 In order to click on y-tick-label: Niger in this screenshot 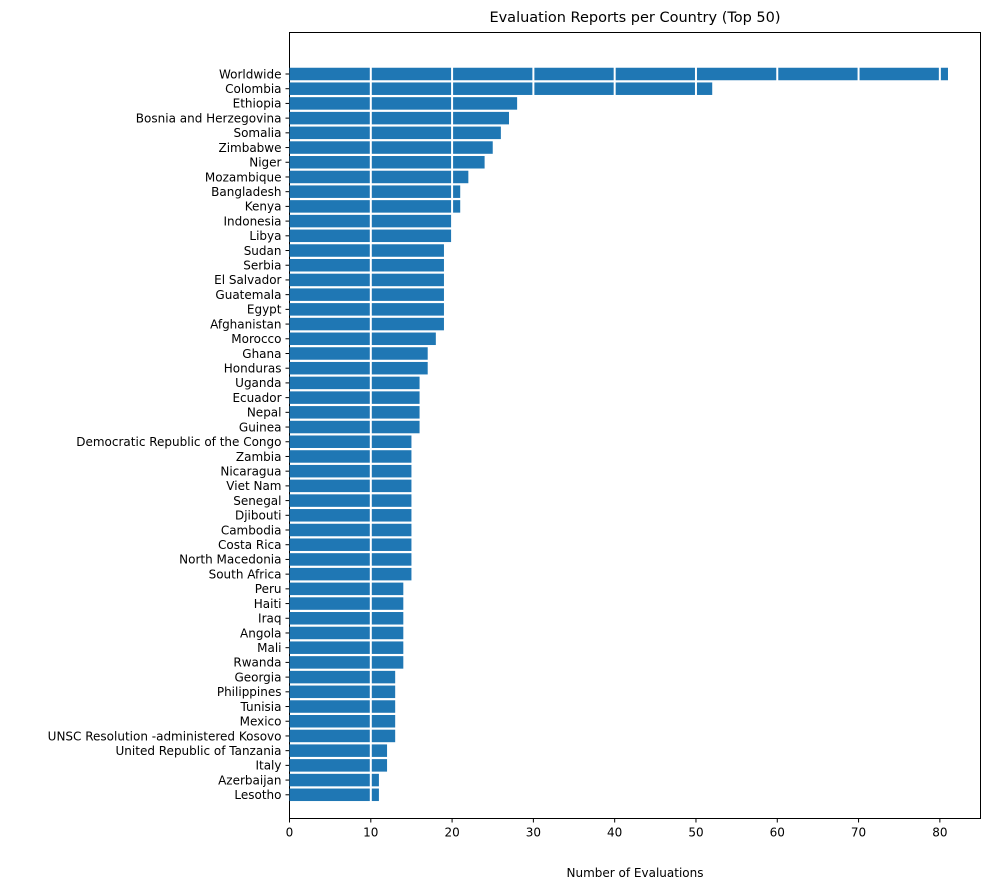, I will do `click(265, 163)`.